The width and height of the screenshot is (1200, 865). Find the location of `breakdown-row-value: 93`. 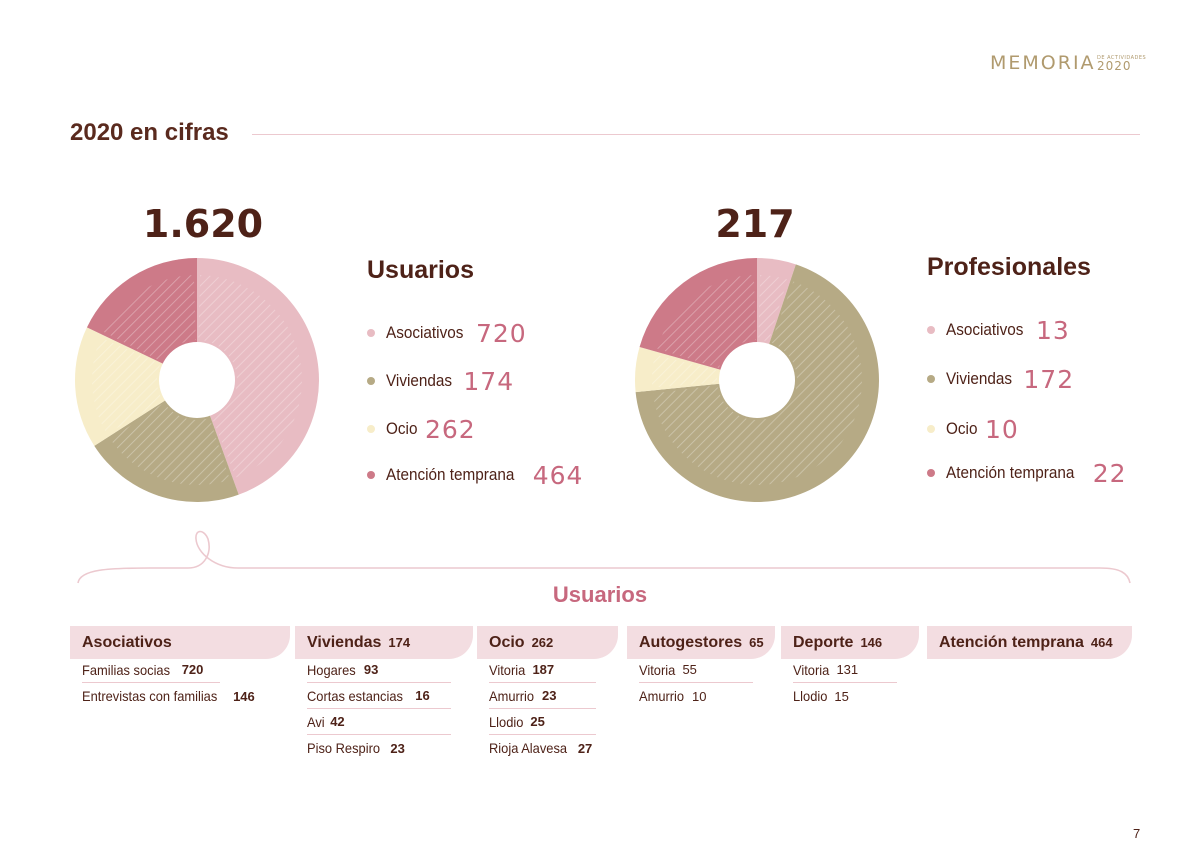

breakdown-row-value: 93 is located at coordinates (371, 669).